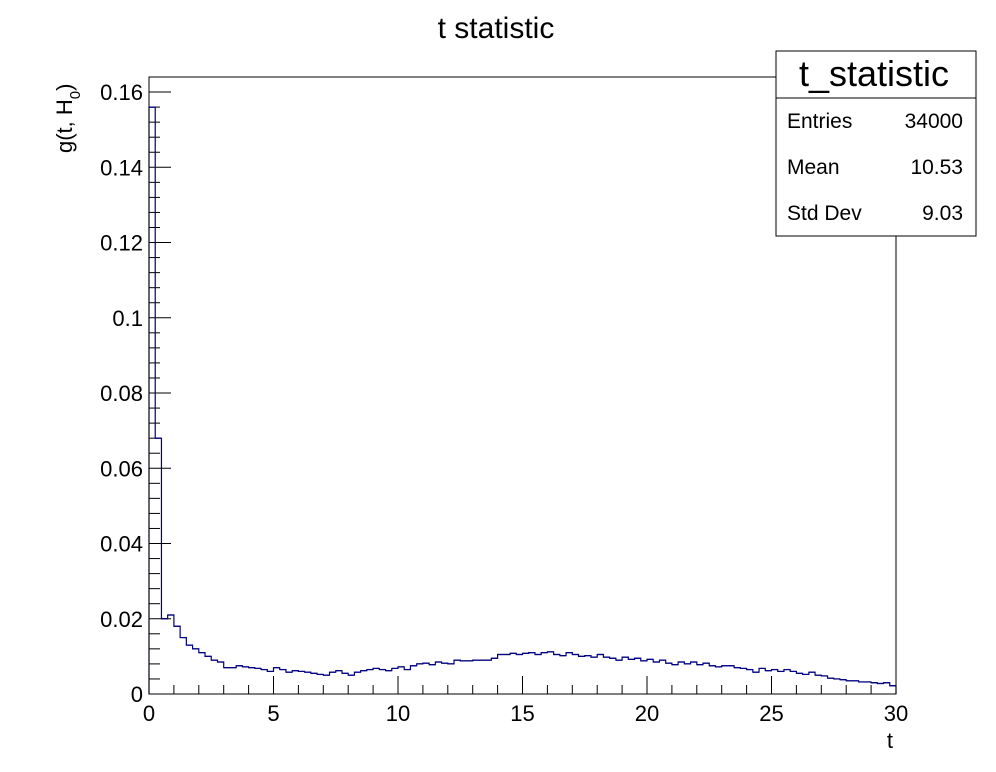 Image resolution: width=996 pixels, height=772 pixels. What do you see at coordinates (75, 95) in the screenshot?
I see `y-axis-label-subscript: 0` at bounding box center [75, 95].